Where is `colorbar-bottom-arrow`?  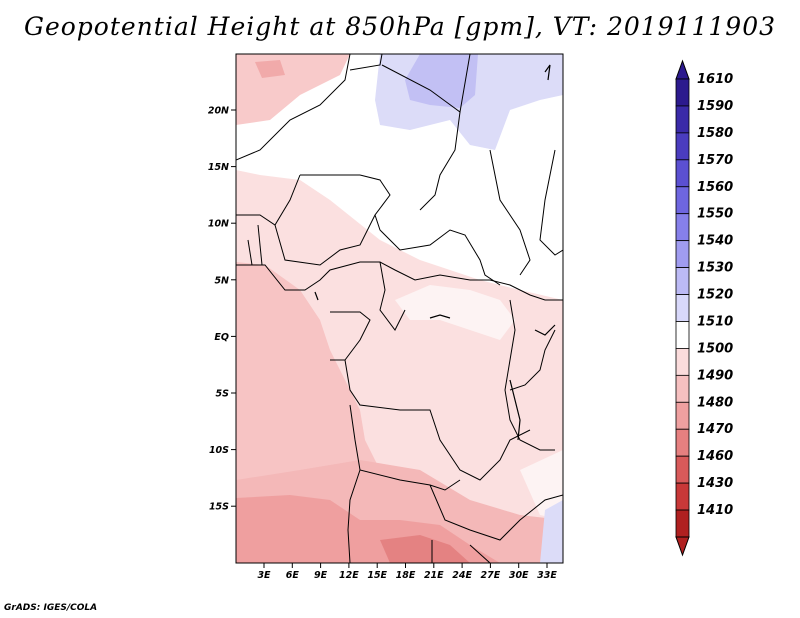 colorbar-bottom-arrow is located at coordinates (682, 546).